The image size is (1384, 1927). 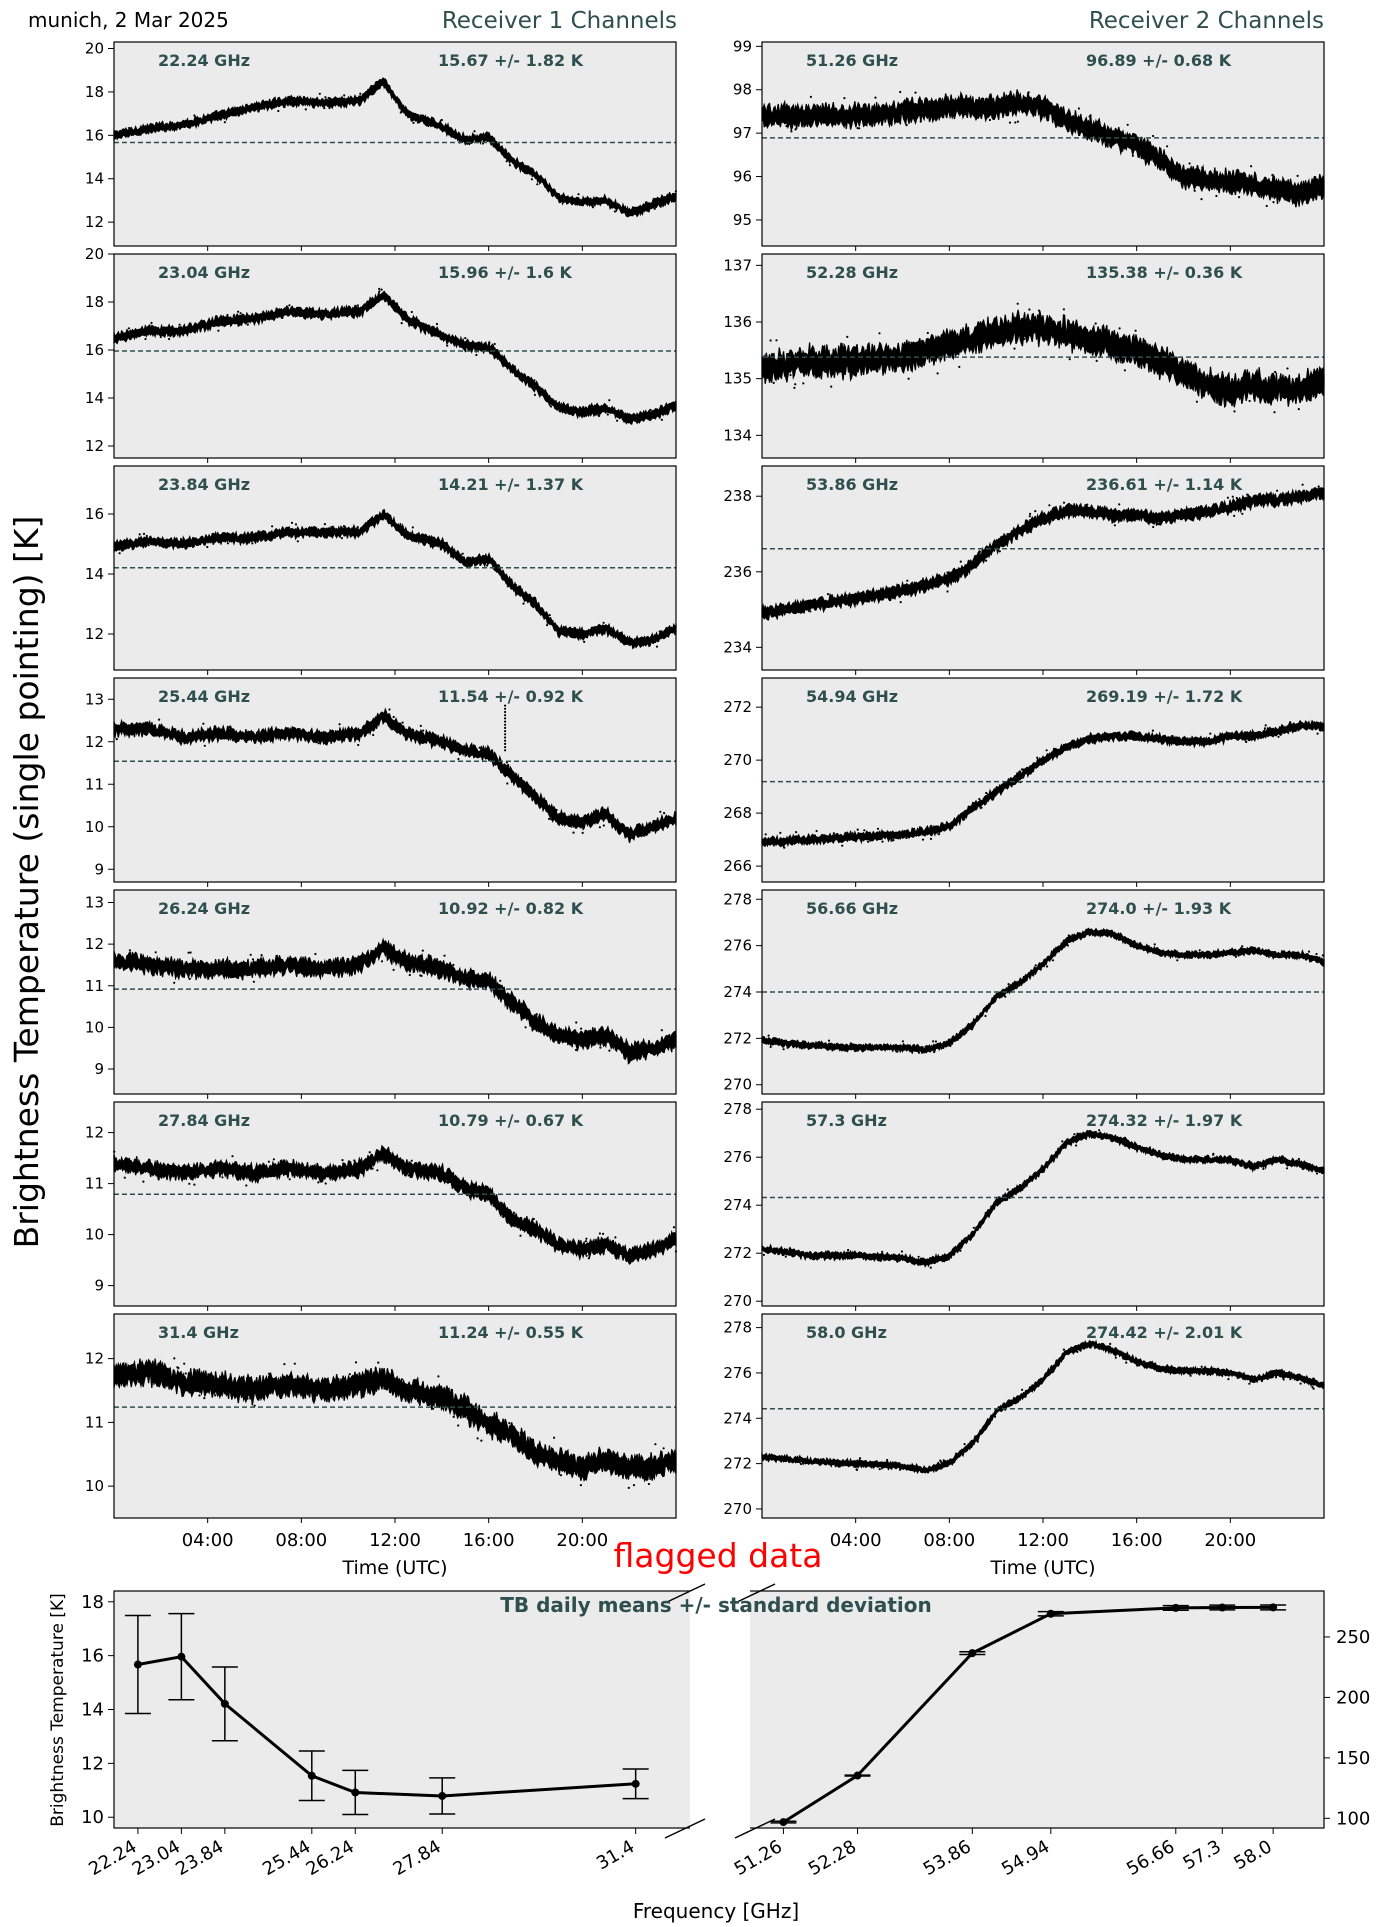 I want to click on y-tick-label: 14, so click(x=94, y=398).